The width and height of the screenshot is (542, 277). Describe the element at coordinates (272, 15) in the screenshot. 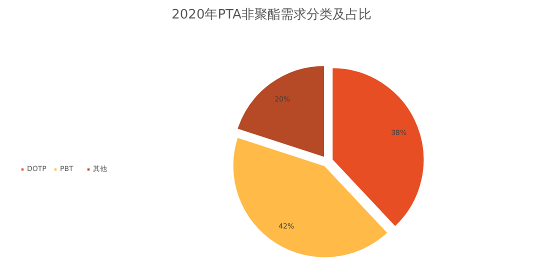

I see `chart-title: 2020年PTA非聚酯需求分类及占比` at that location.